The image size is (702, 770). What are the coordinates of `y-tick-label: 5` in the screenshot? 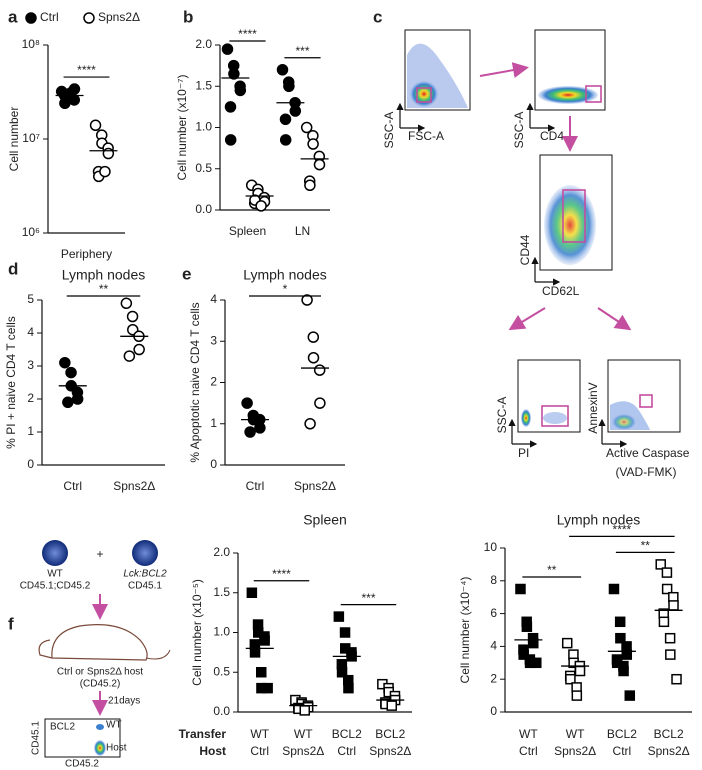 It's located at (30, 299).